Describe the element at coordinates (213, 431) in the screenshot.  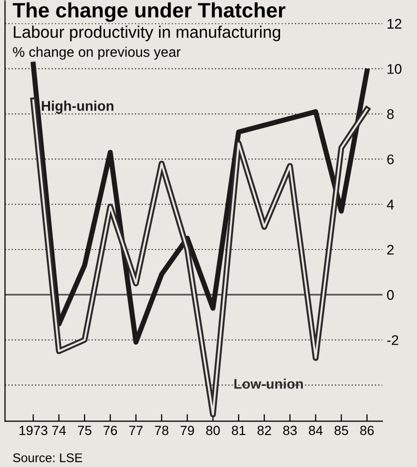
I see `x-tick-label: 80` at that location.